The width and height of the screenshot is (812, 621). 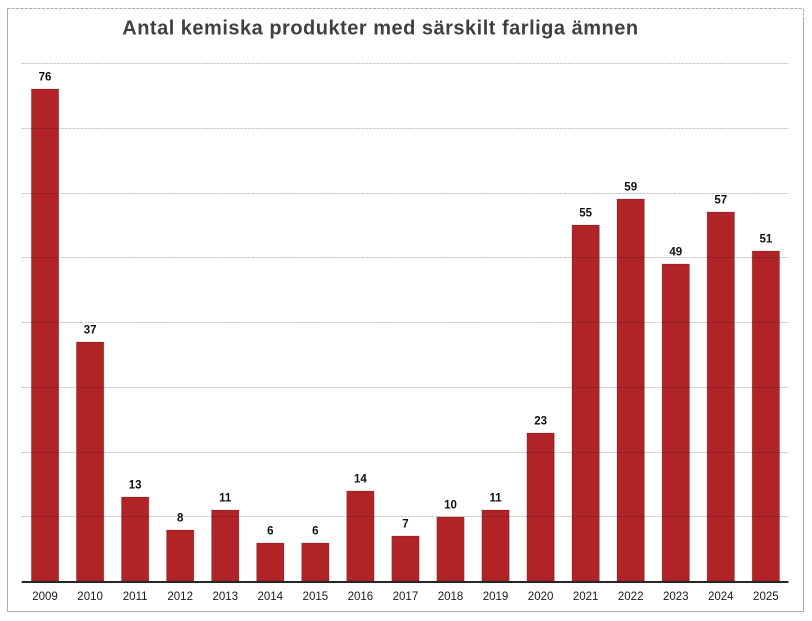 What do you see at coordinates (541, 597) in the screenshot?
I see `svg-text: 2020` at bounding box center [541, 597].